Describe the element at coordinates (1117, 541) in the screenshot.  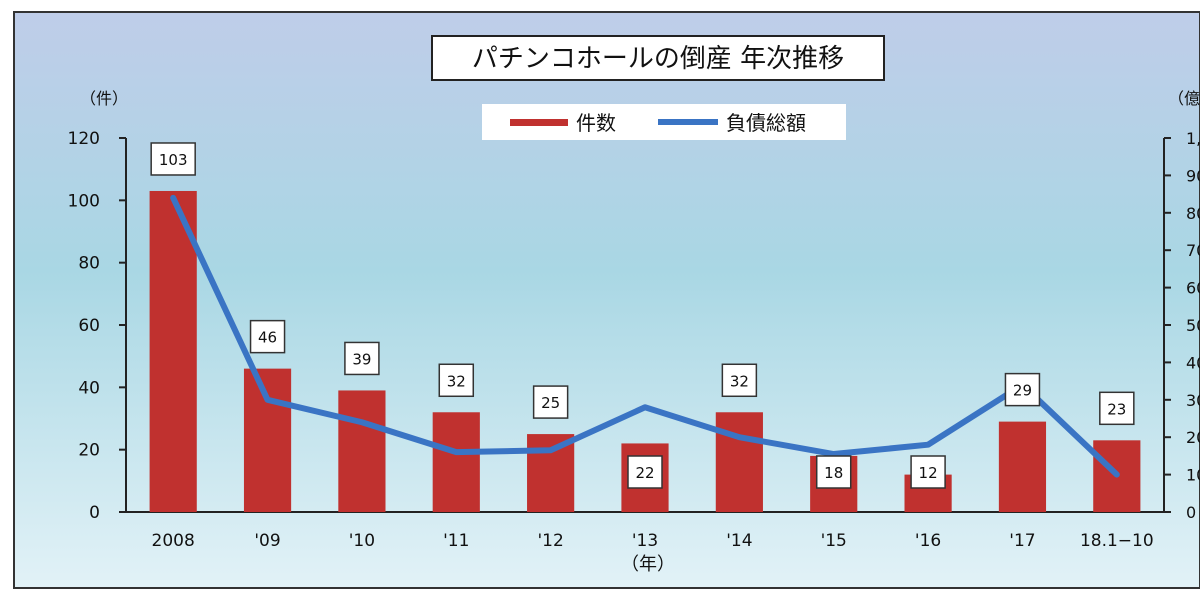
I see `x-tick-label: 18.1−10` at that location.